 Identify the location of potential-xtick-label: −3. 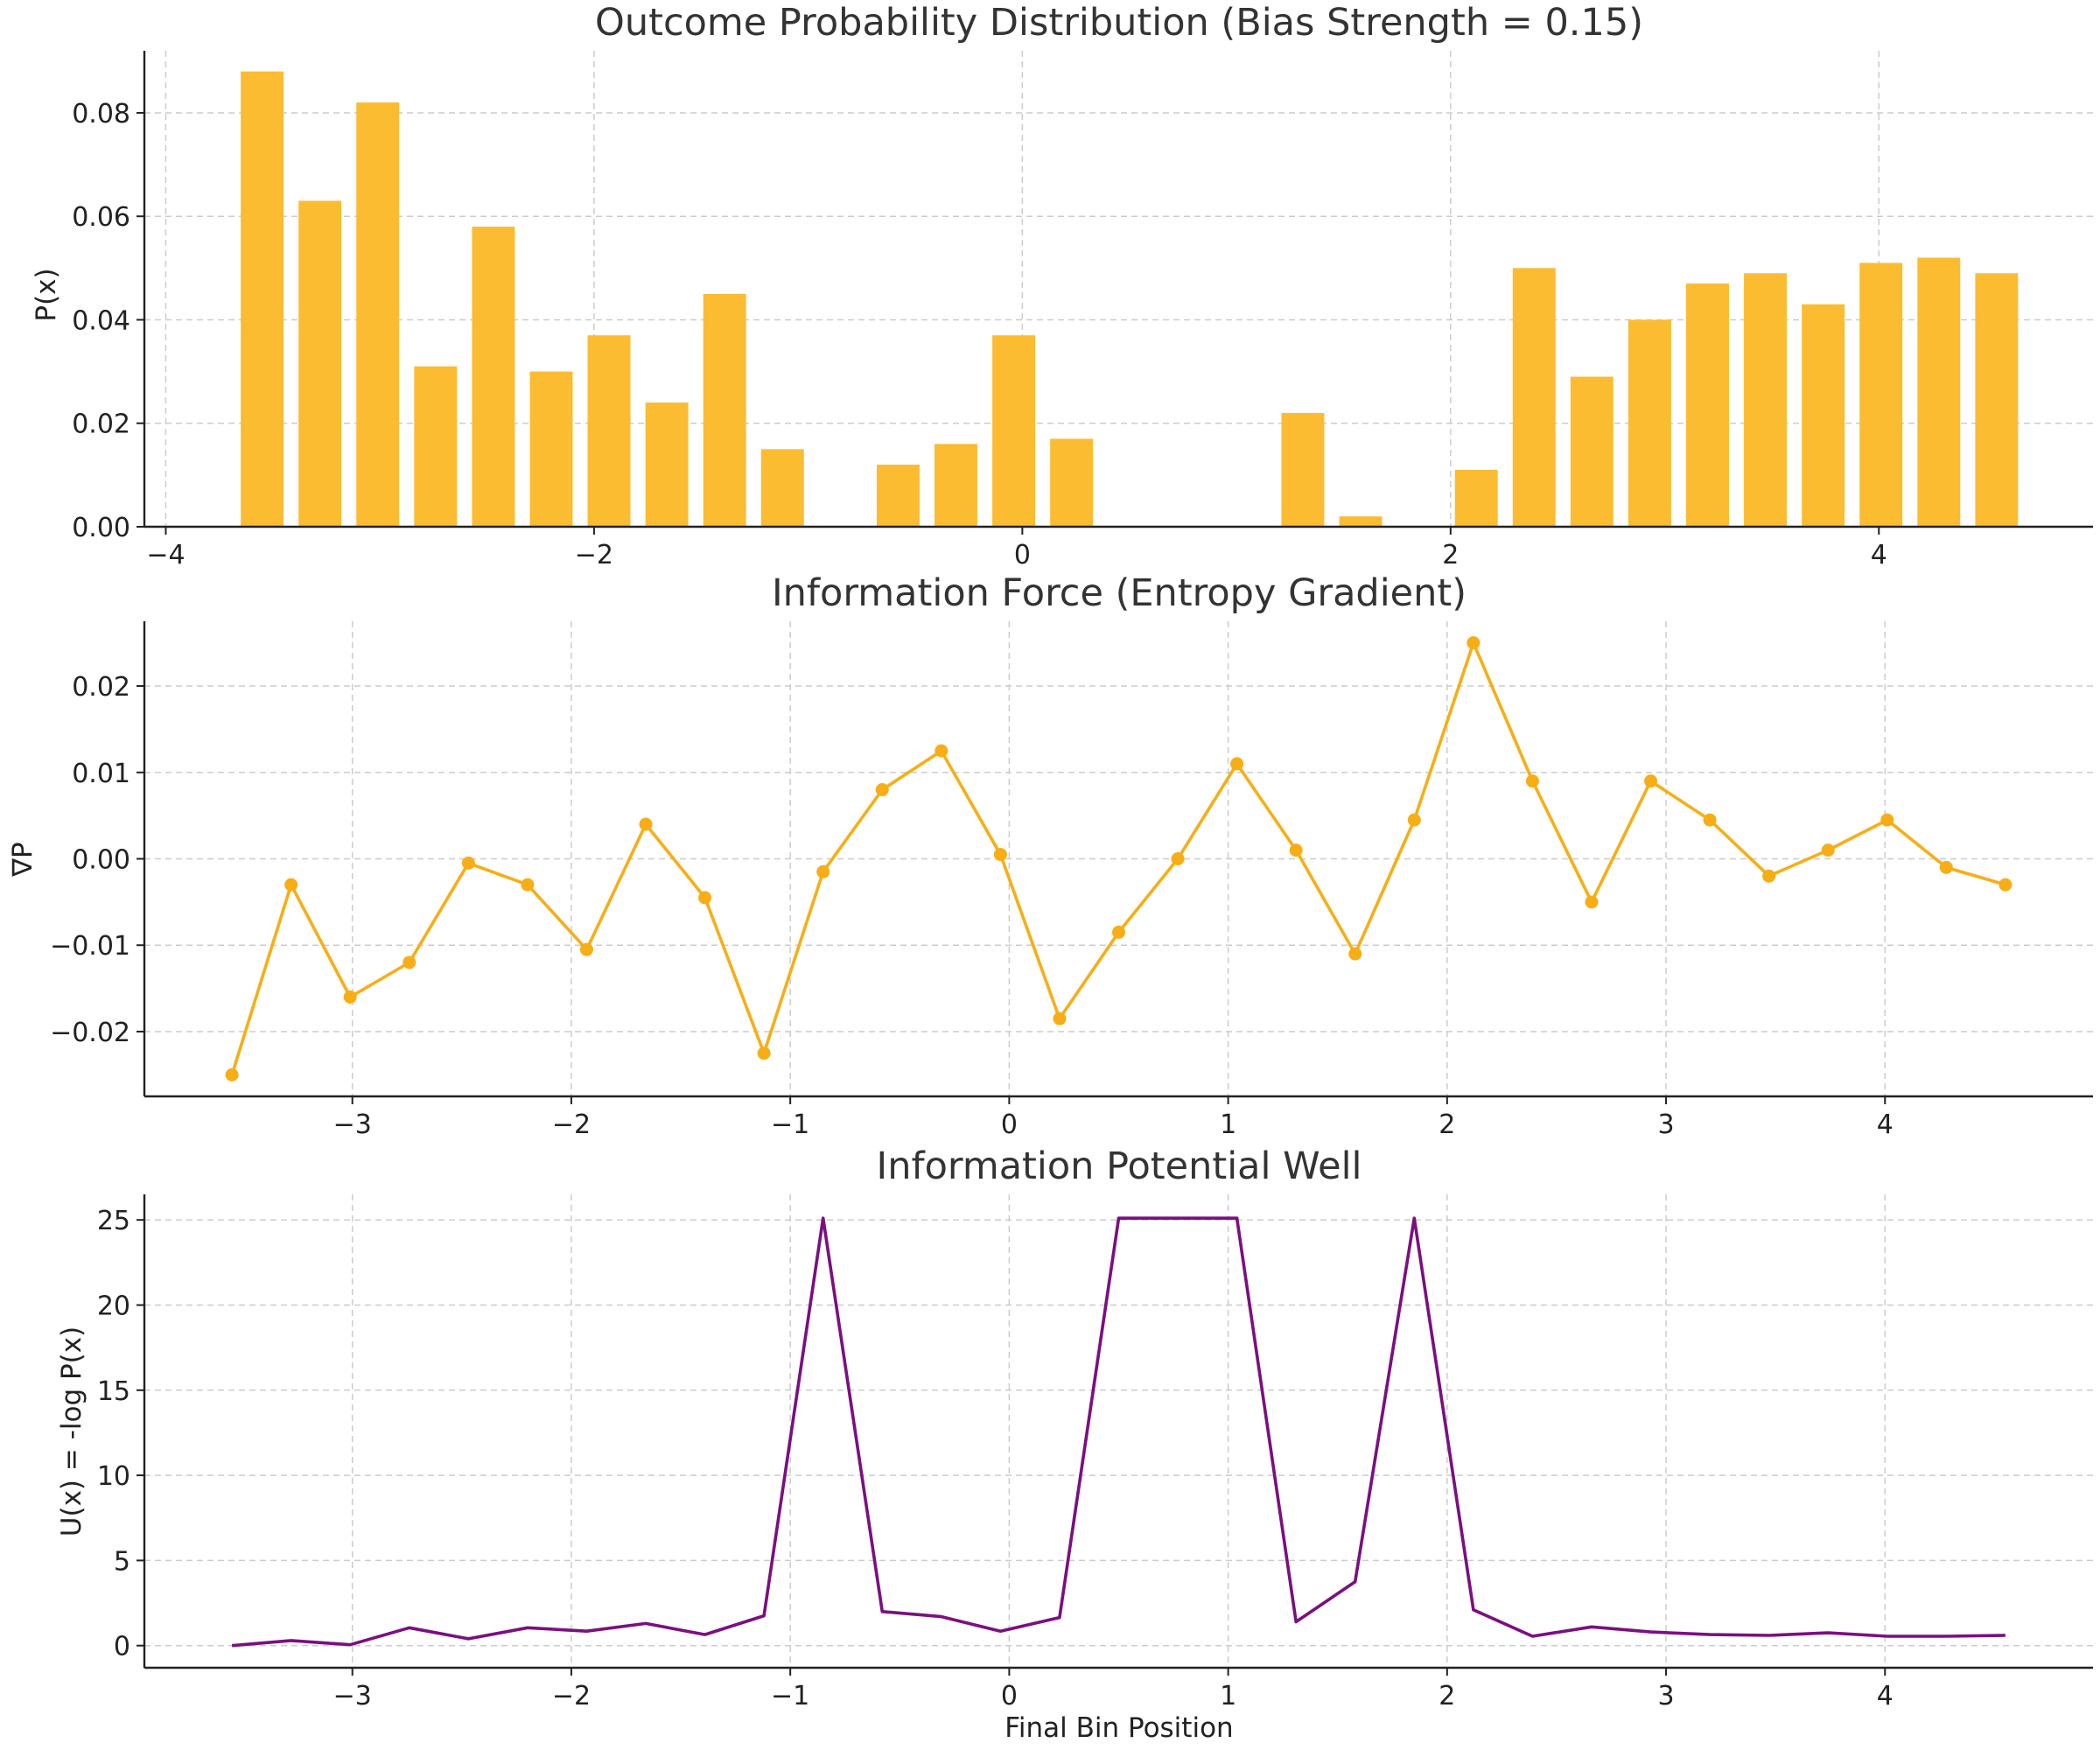
(352, 1696).